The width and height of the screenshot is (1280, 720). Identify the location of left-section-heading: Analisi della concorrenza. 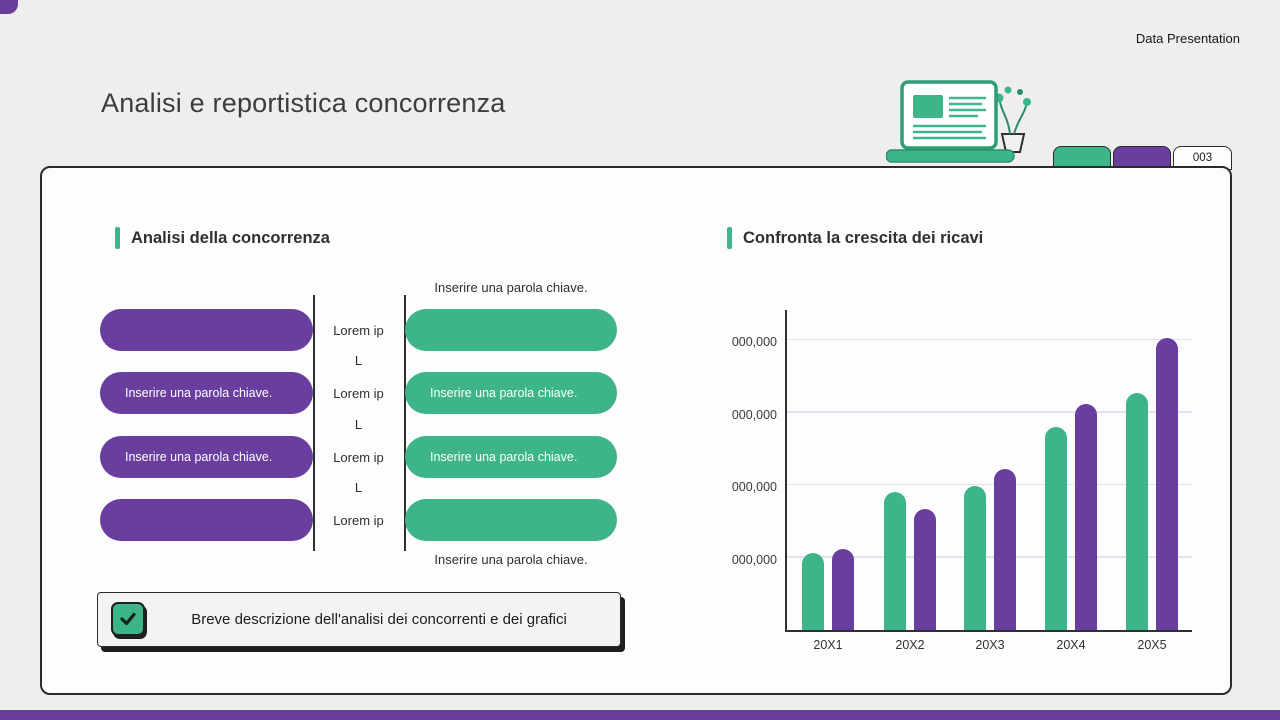
(222, 238).